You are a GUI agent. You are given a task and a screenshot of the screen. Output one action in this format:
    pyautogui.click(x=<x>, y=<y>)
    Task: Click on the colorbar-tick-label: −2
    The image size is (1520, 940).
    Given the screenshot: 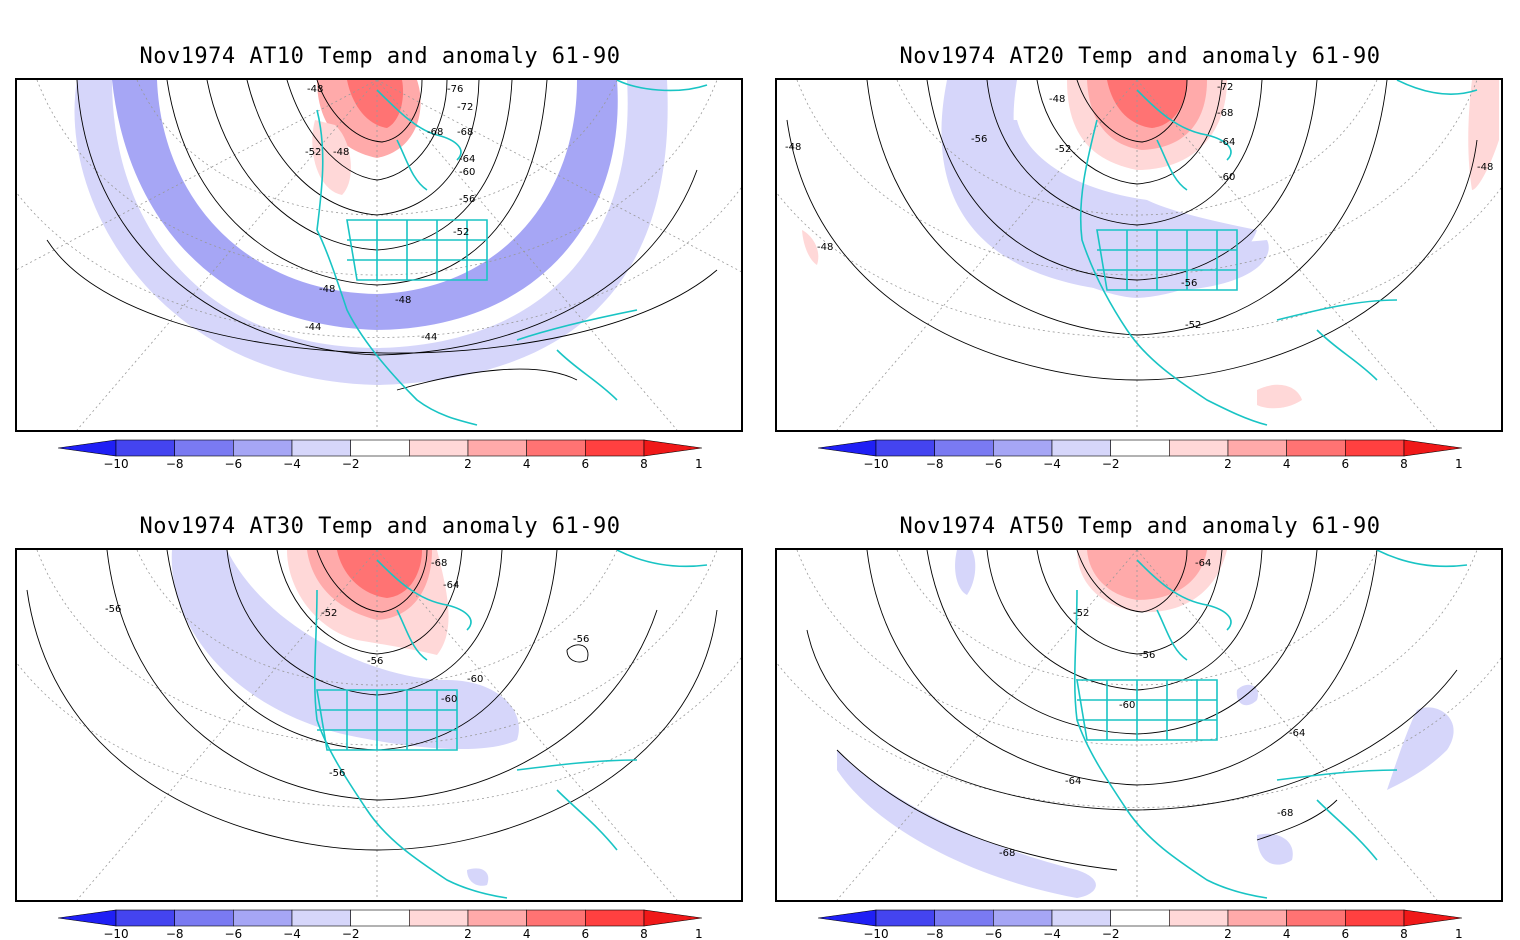 What is the action you would take?
    pyautogui.click(x=351, y=932)
    